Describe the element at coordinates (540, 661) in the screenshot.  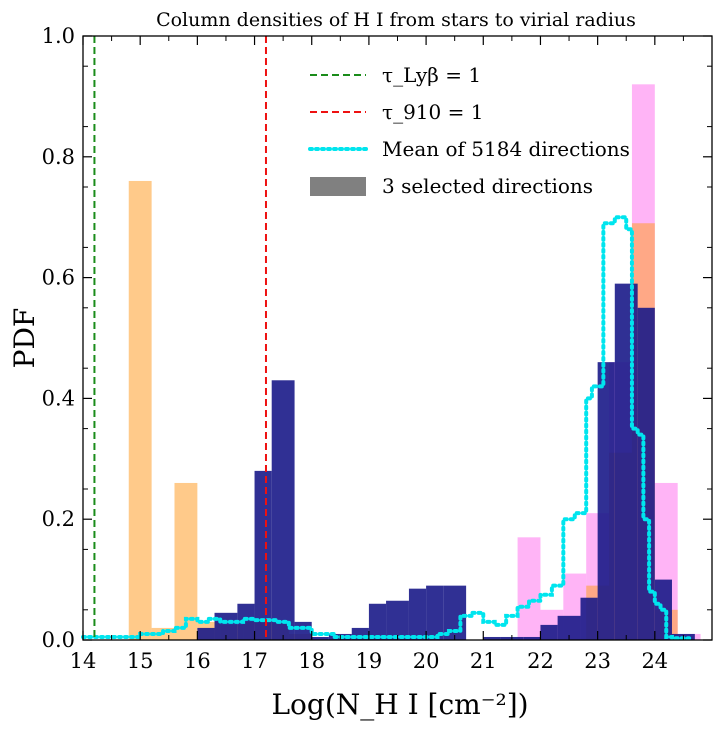
I see `x-tick-label-22: 22` at that location.